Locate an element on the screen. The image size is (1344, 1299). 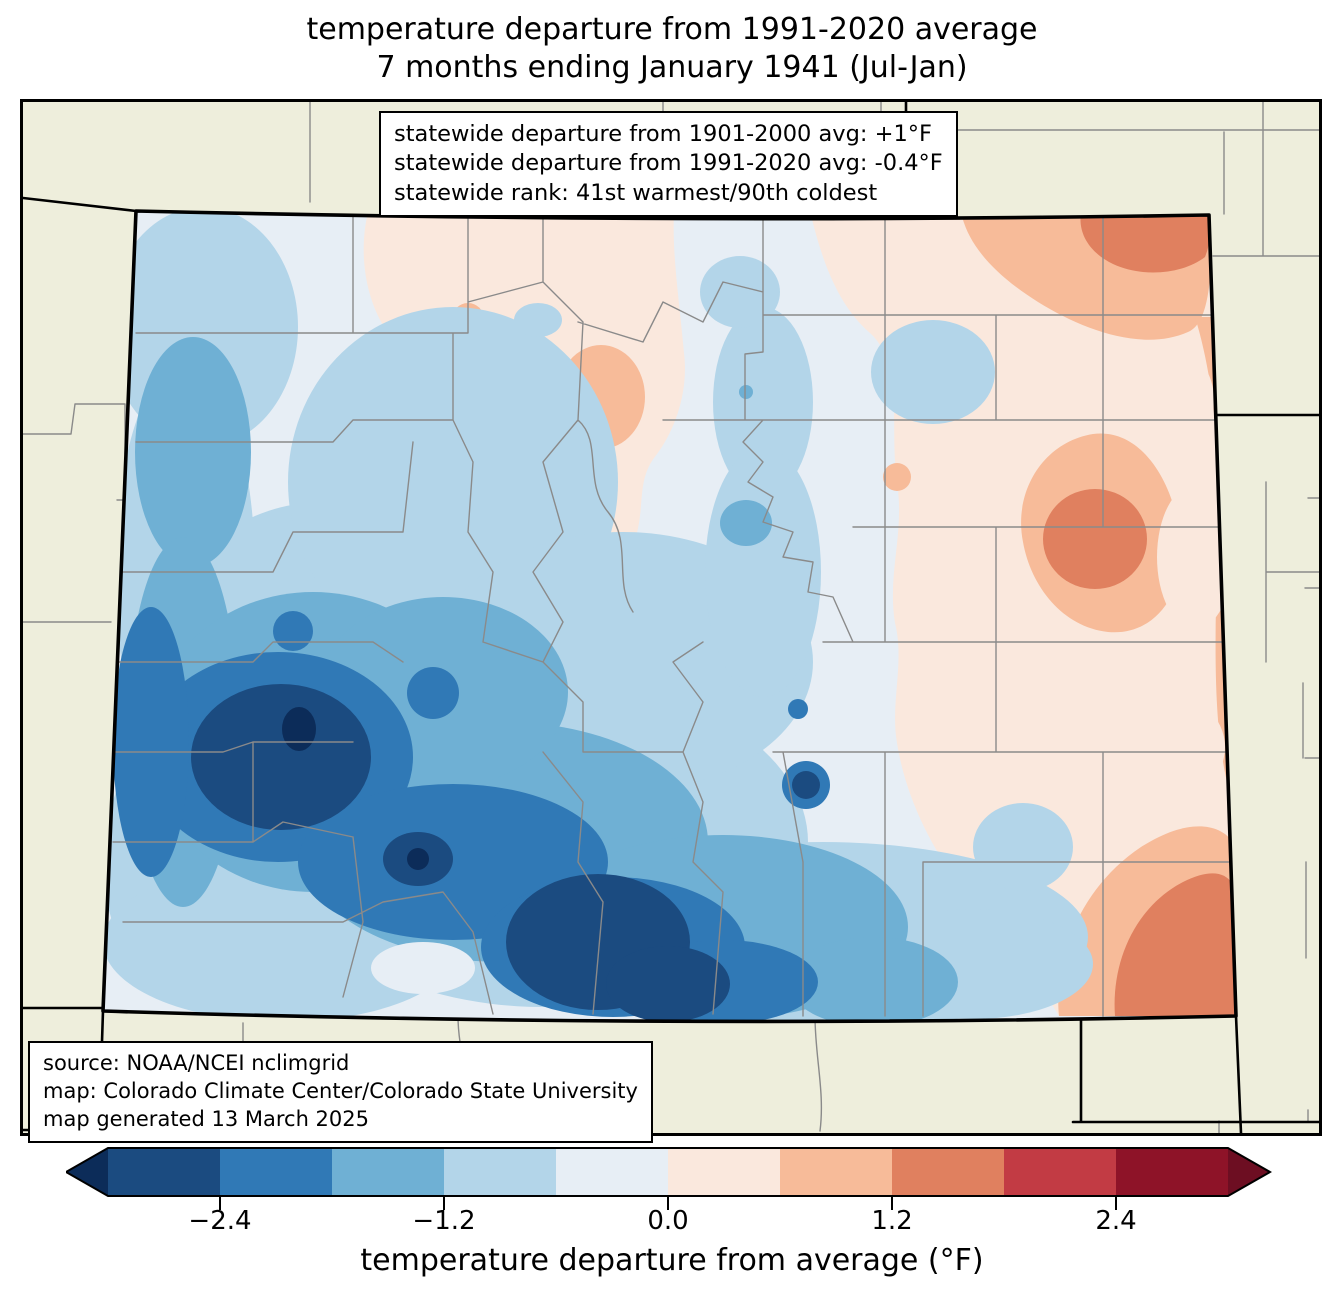
colorbar-tick-label: 2.4 is located at coordinates (1116, 1221).